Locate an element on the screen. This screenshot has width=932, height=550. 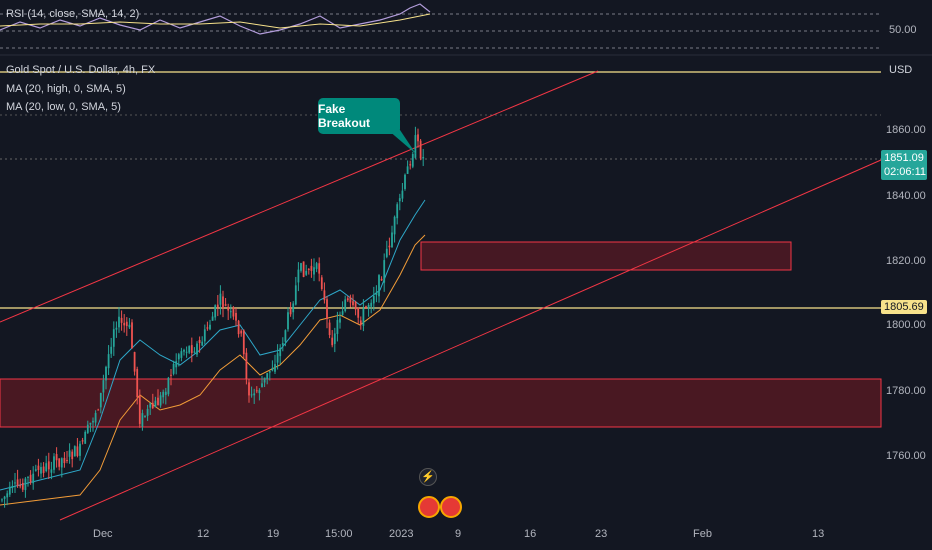
ma-high-legend: MA (20, high, 0, SMA, 5) is located at coordinates (66, 89).